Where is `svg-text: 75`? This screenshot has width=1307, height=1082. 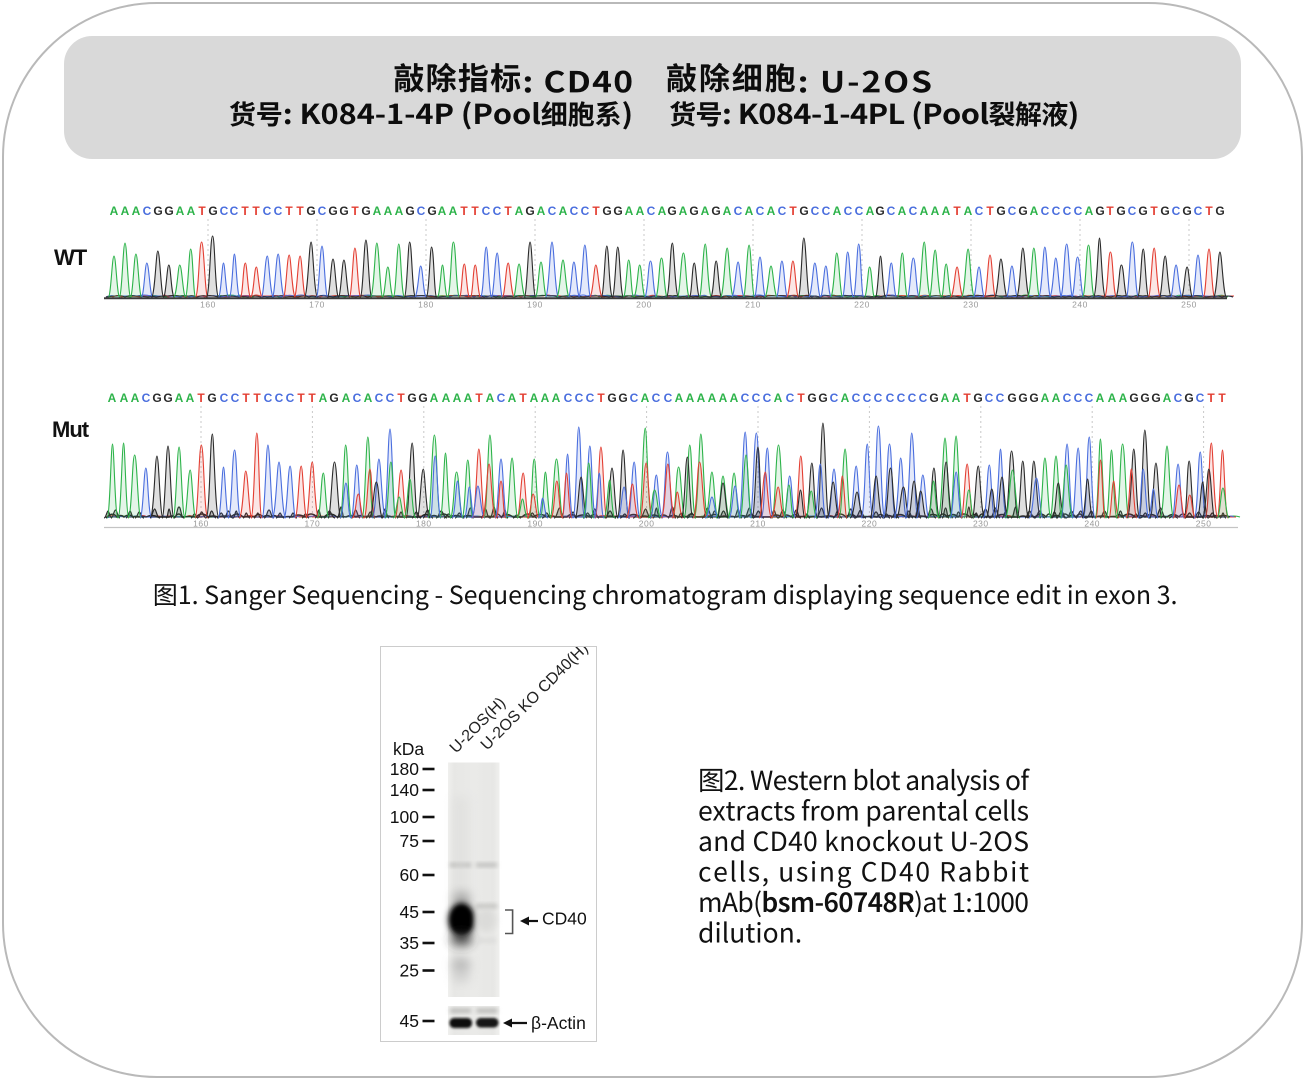
svg-text: 75 is located at coordinates (409, 841).